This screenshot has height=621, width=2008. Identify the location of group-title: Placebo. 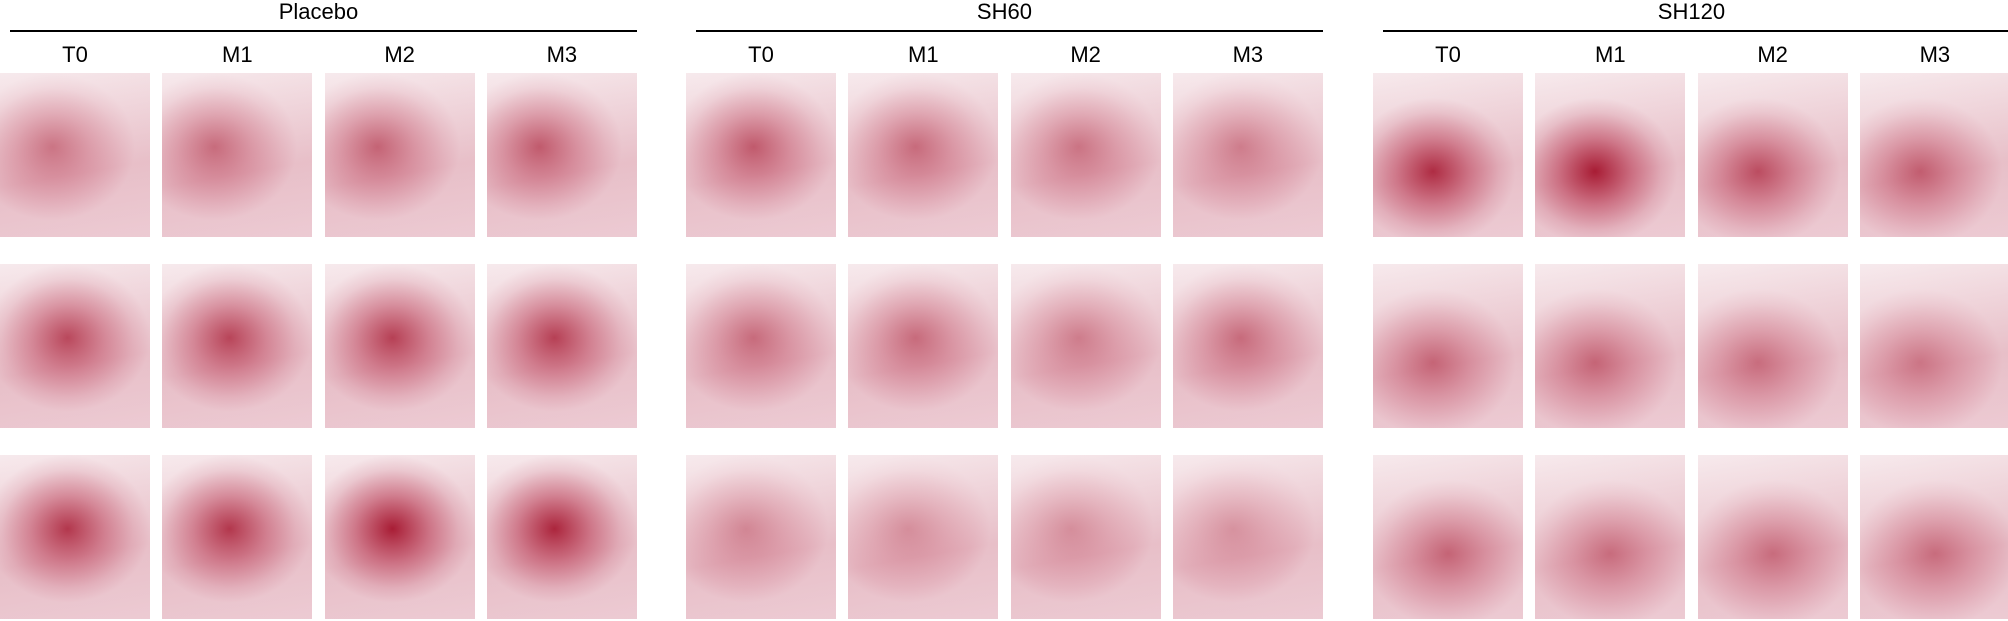
(318, 12).